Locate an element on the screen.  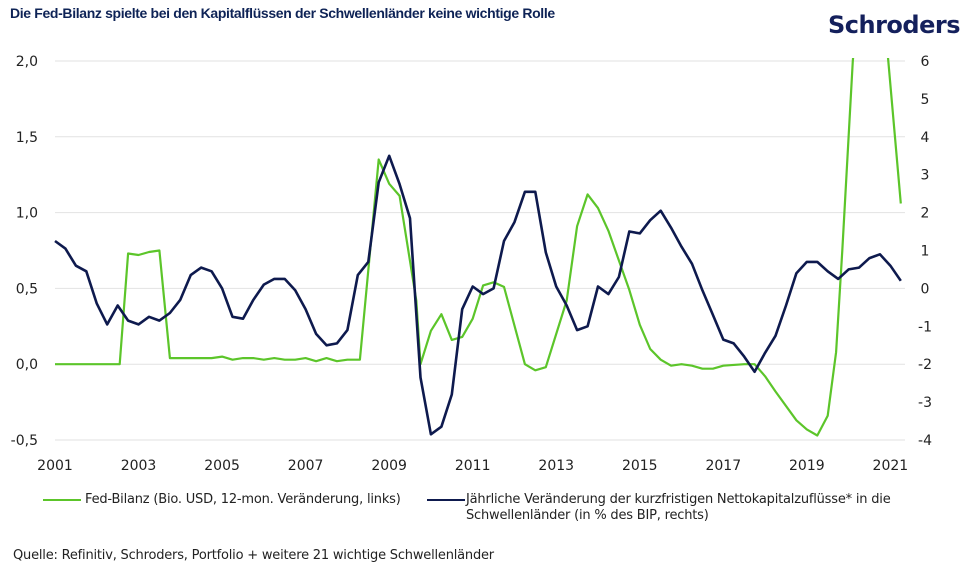
y-axis-right: 6 5 4 3 2 1 0 -1 -2 -3 -4 is located at coordinates (925, 251).